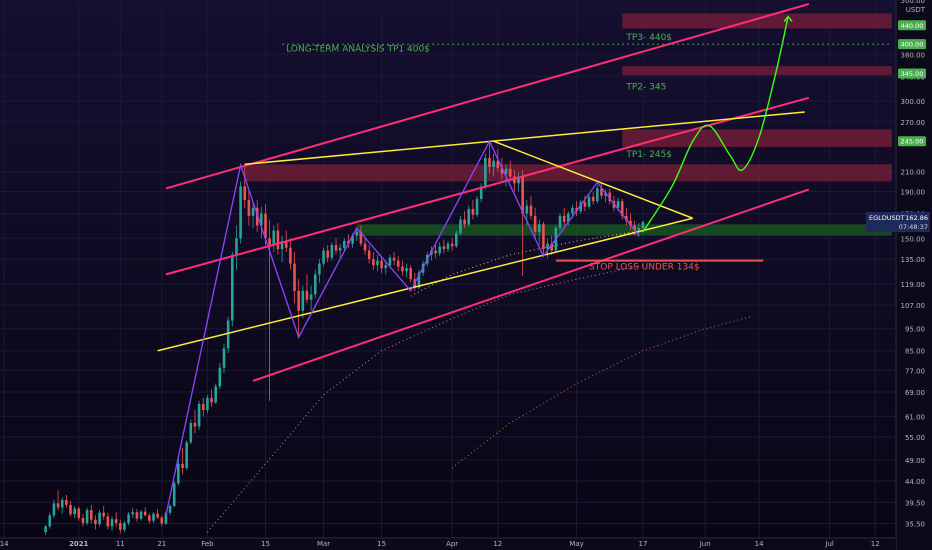 The height and width of the screenshot is (550, 932). I want to click on symbol-label: EGLDUSDT, so click(887, 218).